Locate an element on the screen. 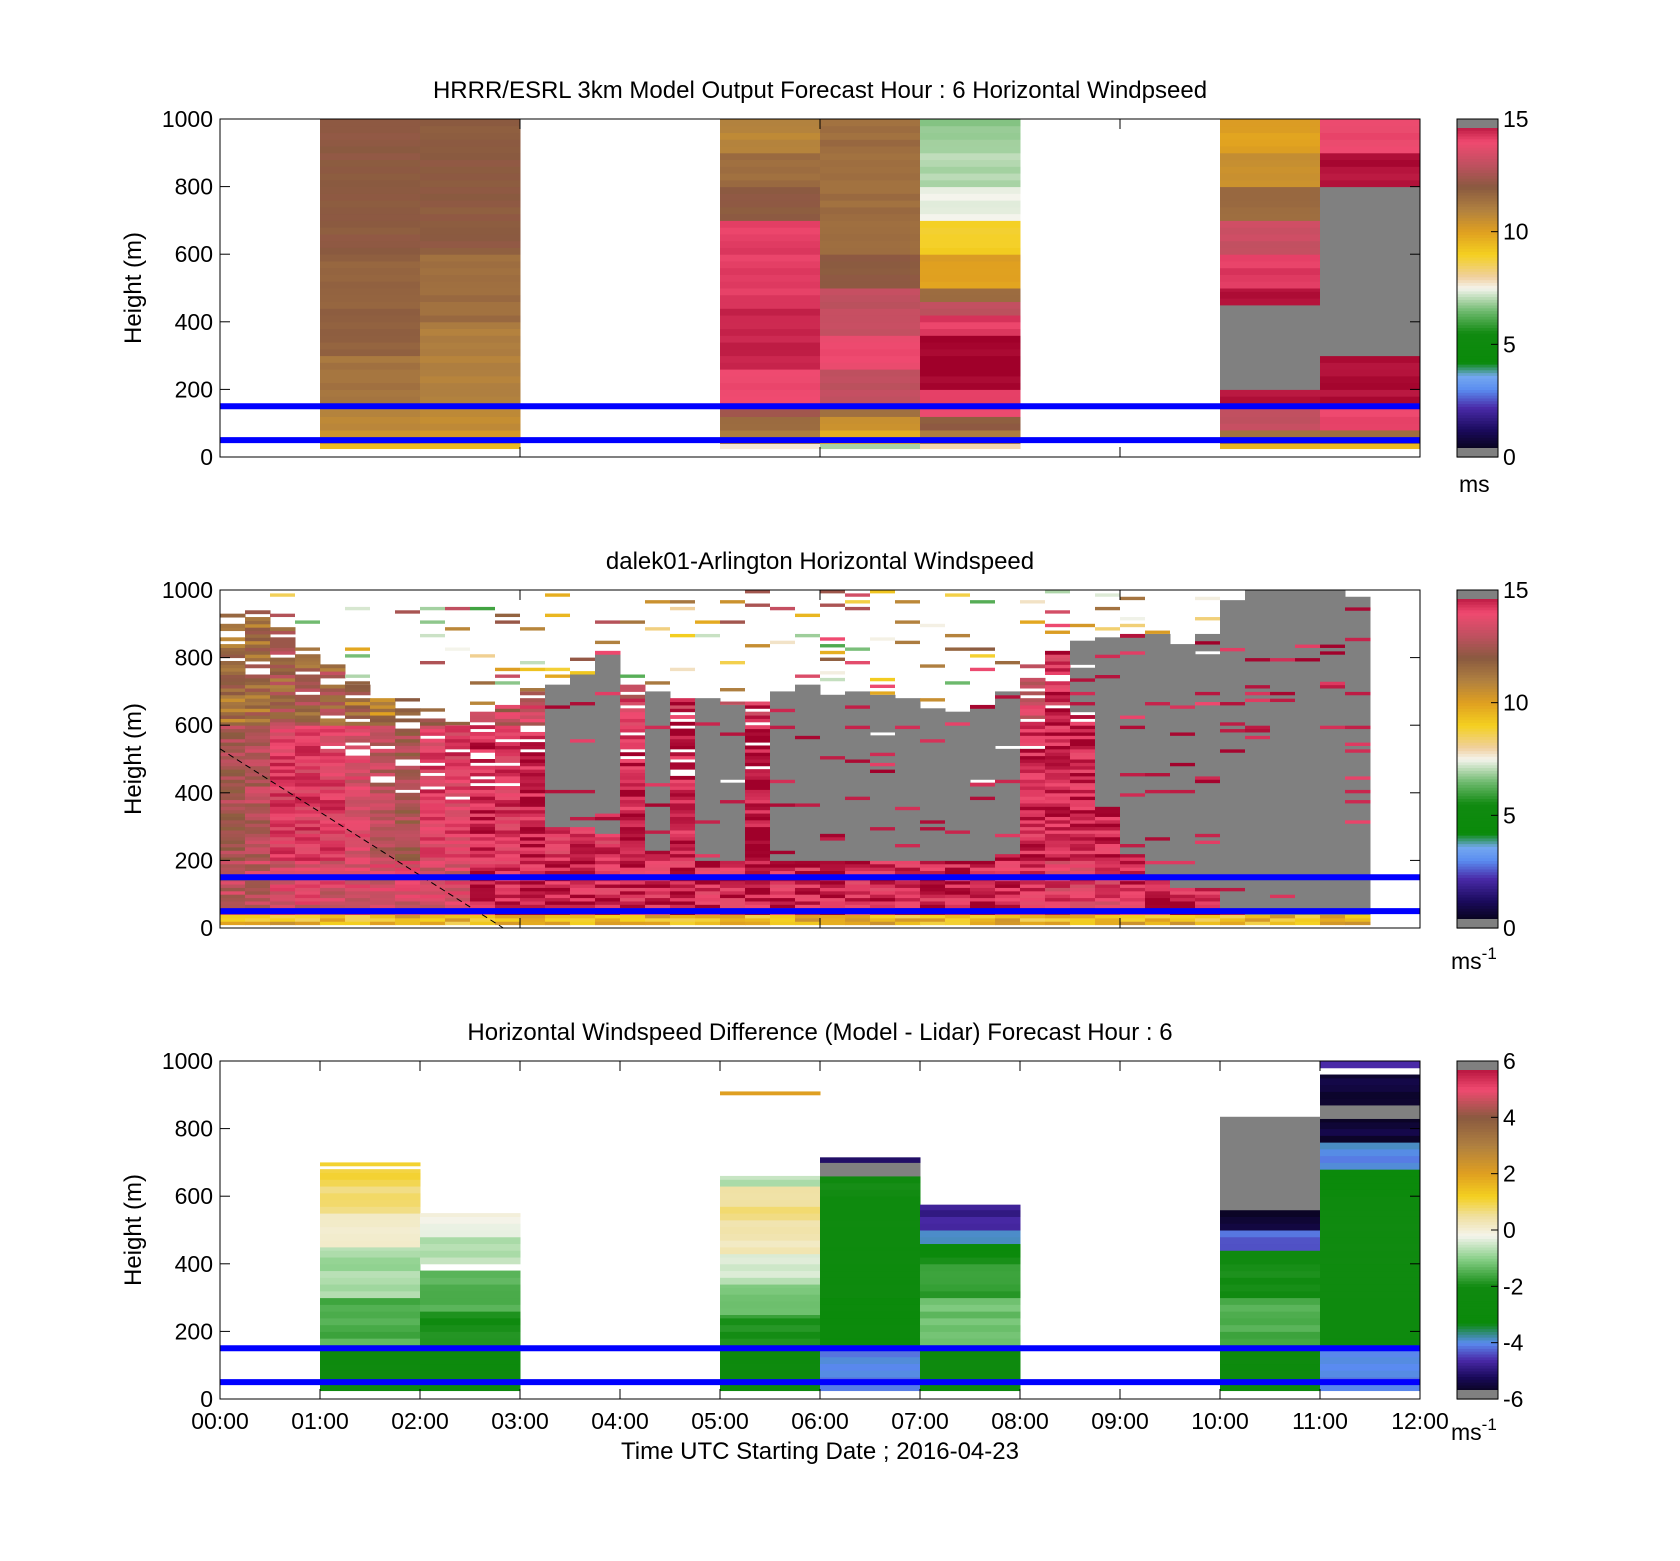 This screenshot has width=1680, height=1561. x-tick-label: 06:00 is located at coordinates (820, 1421).